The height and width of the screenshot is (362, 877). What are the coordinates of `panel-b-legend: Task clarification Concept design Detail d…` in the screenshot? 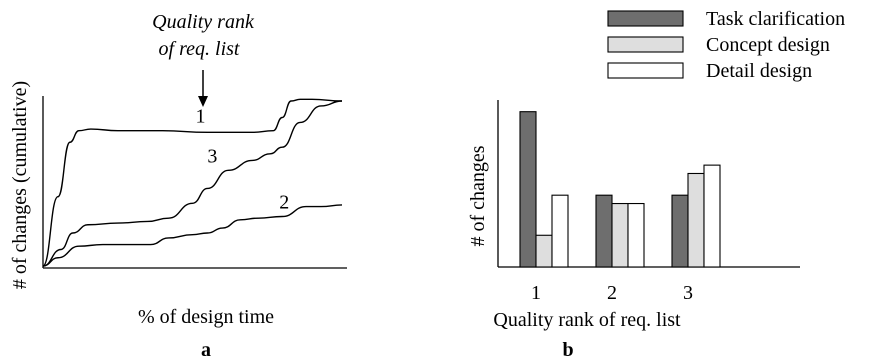 It's located at (726, 45).